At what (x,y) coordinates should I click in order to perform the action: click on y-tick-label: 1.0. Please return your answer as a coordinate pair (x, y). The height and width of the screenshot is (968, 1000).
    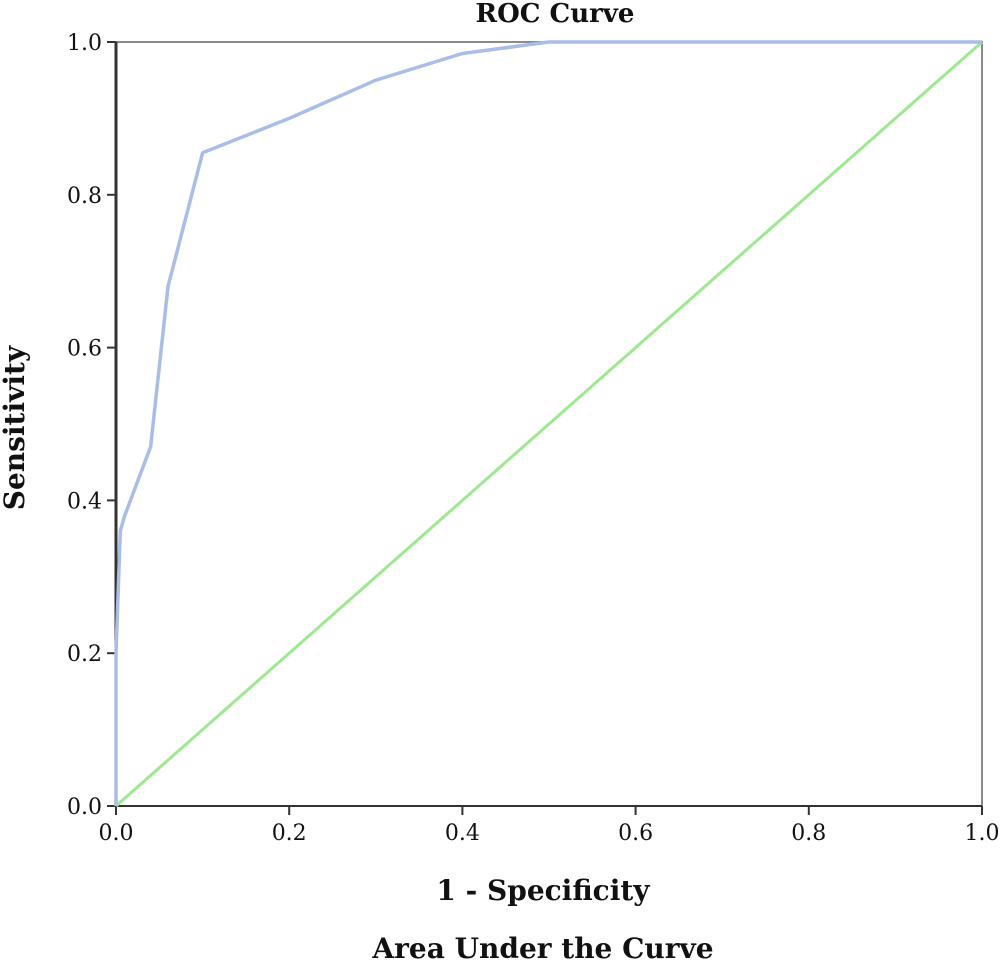
    Looking at the image, I should click on (84, 43).